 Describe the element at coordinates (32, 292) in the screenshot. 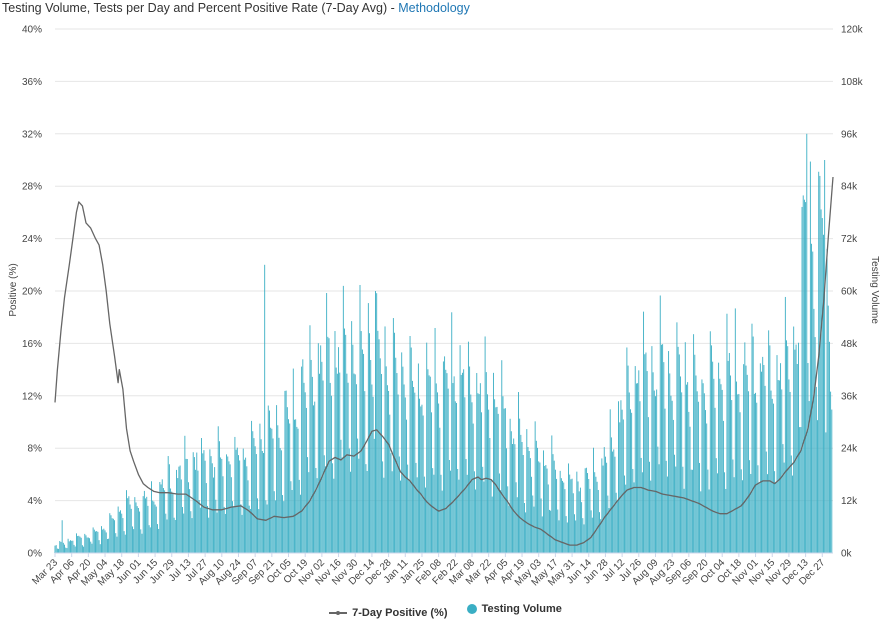

I see `left-axis: 0% 4% 8% 12% 16% 20% 24% 28% 32% 36% 40%` at that location.